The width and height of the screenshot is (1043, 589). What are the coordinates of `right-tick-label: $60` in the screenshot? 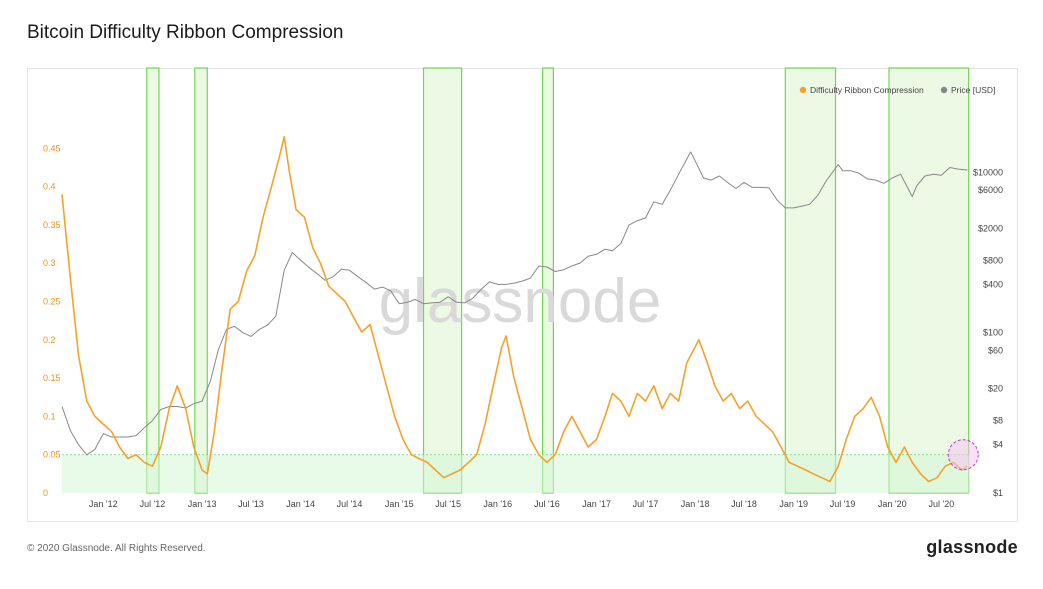 It's located at (995, 350).